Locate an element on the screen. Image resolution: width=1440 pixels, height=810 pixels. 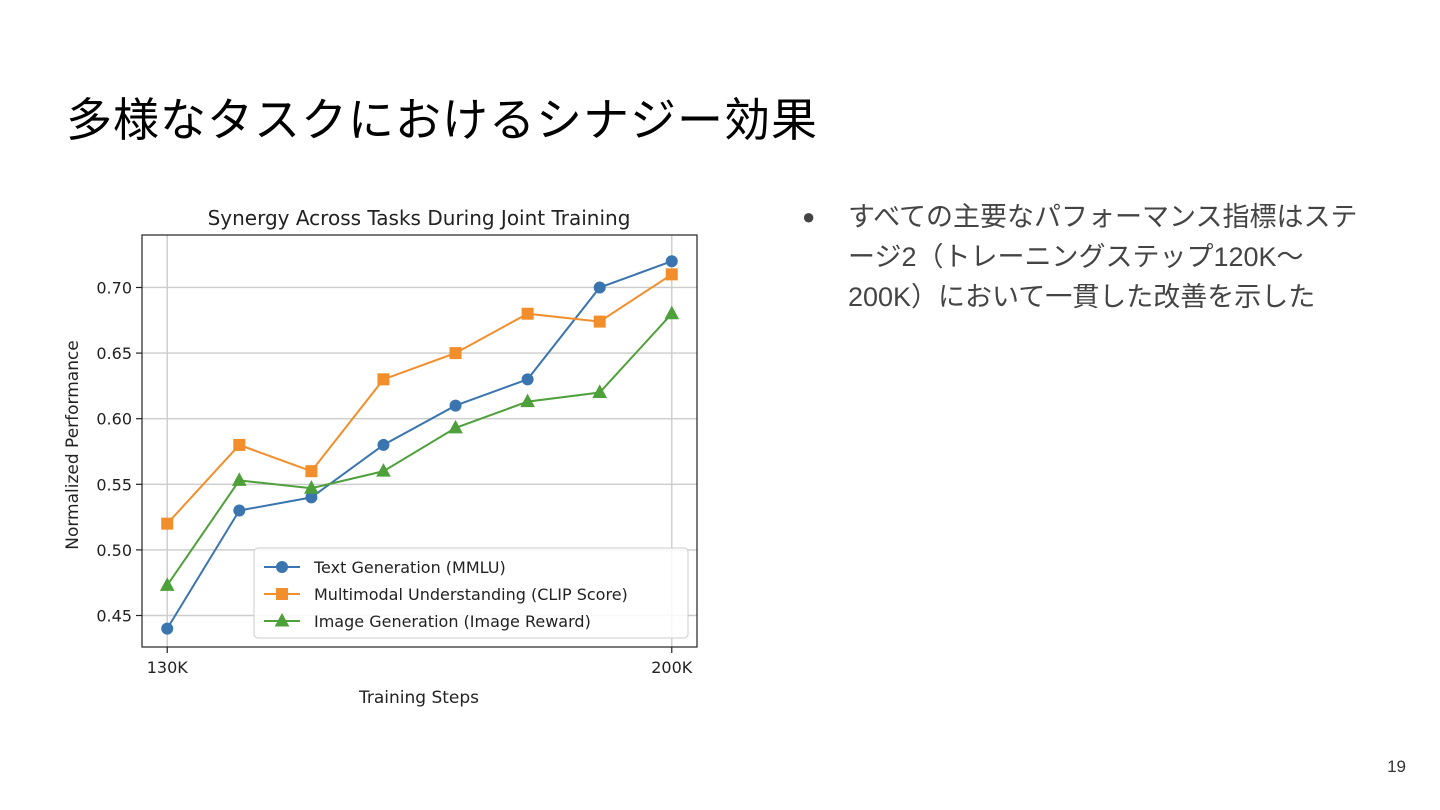
slide-title: 多様なタスクにおけるシナジー効果 is located at coordinates (442, 120).